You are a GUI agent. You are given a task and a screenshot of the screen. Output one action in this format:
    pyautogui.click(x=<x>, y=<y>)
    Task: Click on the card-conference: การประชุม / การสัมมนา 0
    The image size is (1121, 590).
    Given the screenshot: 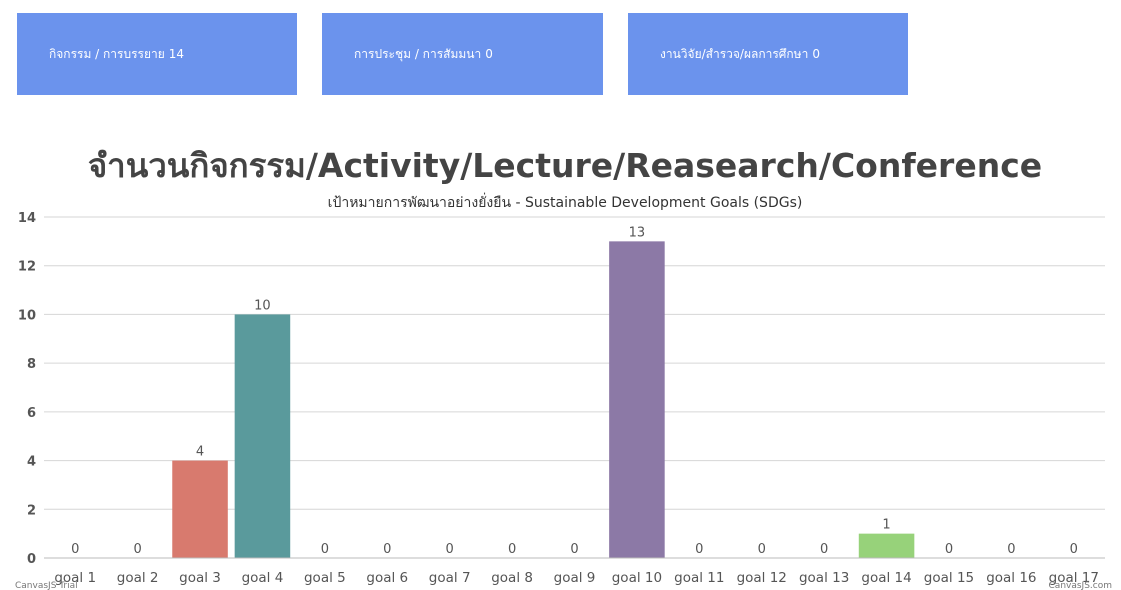 What is the action you would take?
    pyautogui.click(x=462, y=54)
    